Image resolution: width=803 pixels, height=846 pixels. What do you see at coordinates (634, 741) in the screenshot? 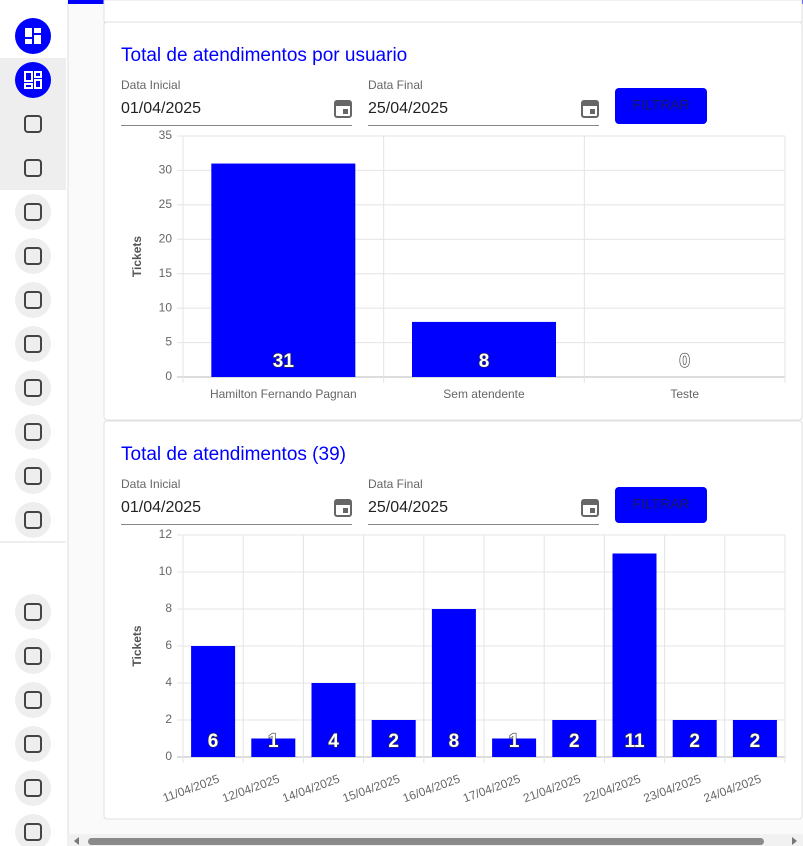
I see `data-label: 11` at bounding box center [634, 741].